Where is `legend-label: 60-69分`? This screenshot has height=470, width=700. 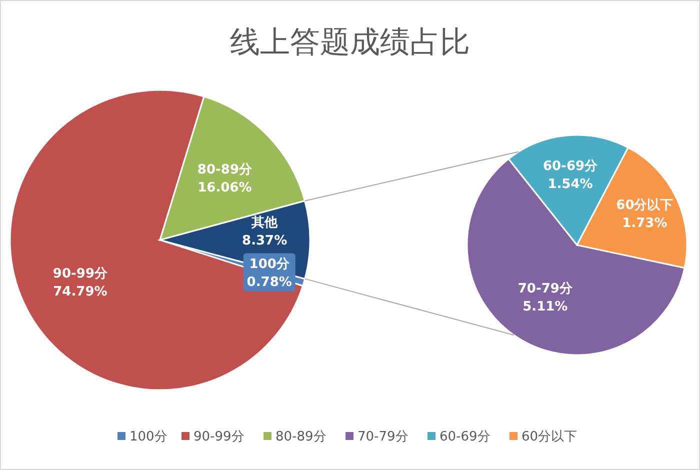 legend-label: 60-69分 is located at coordinates (465, 437).